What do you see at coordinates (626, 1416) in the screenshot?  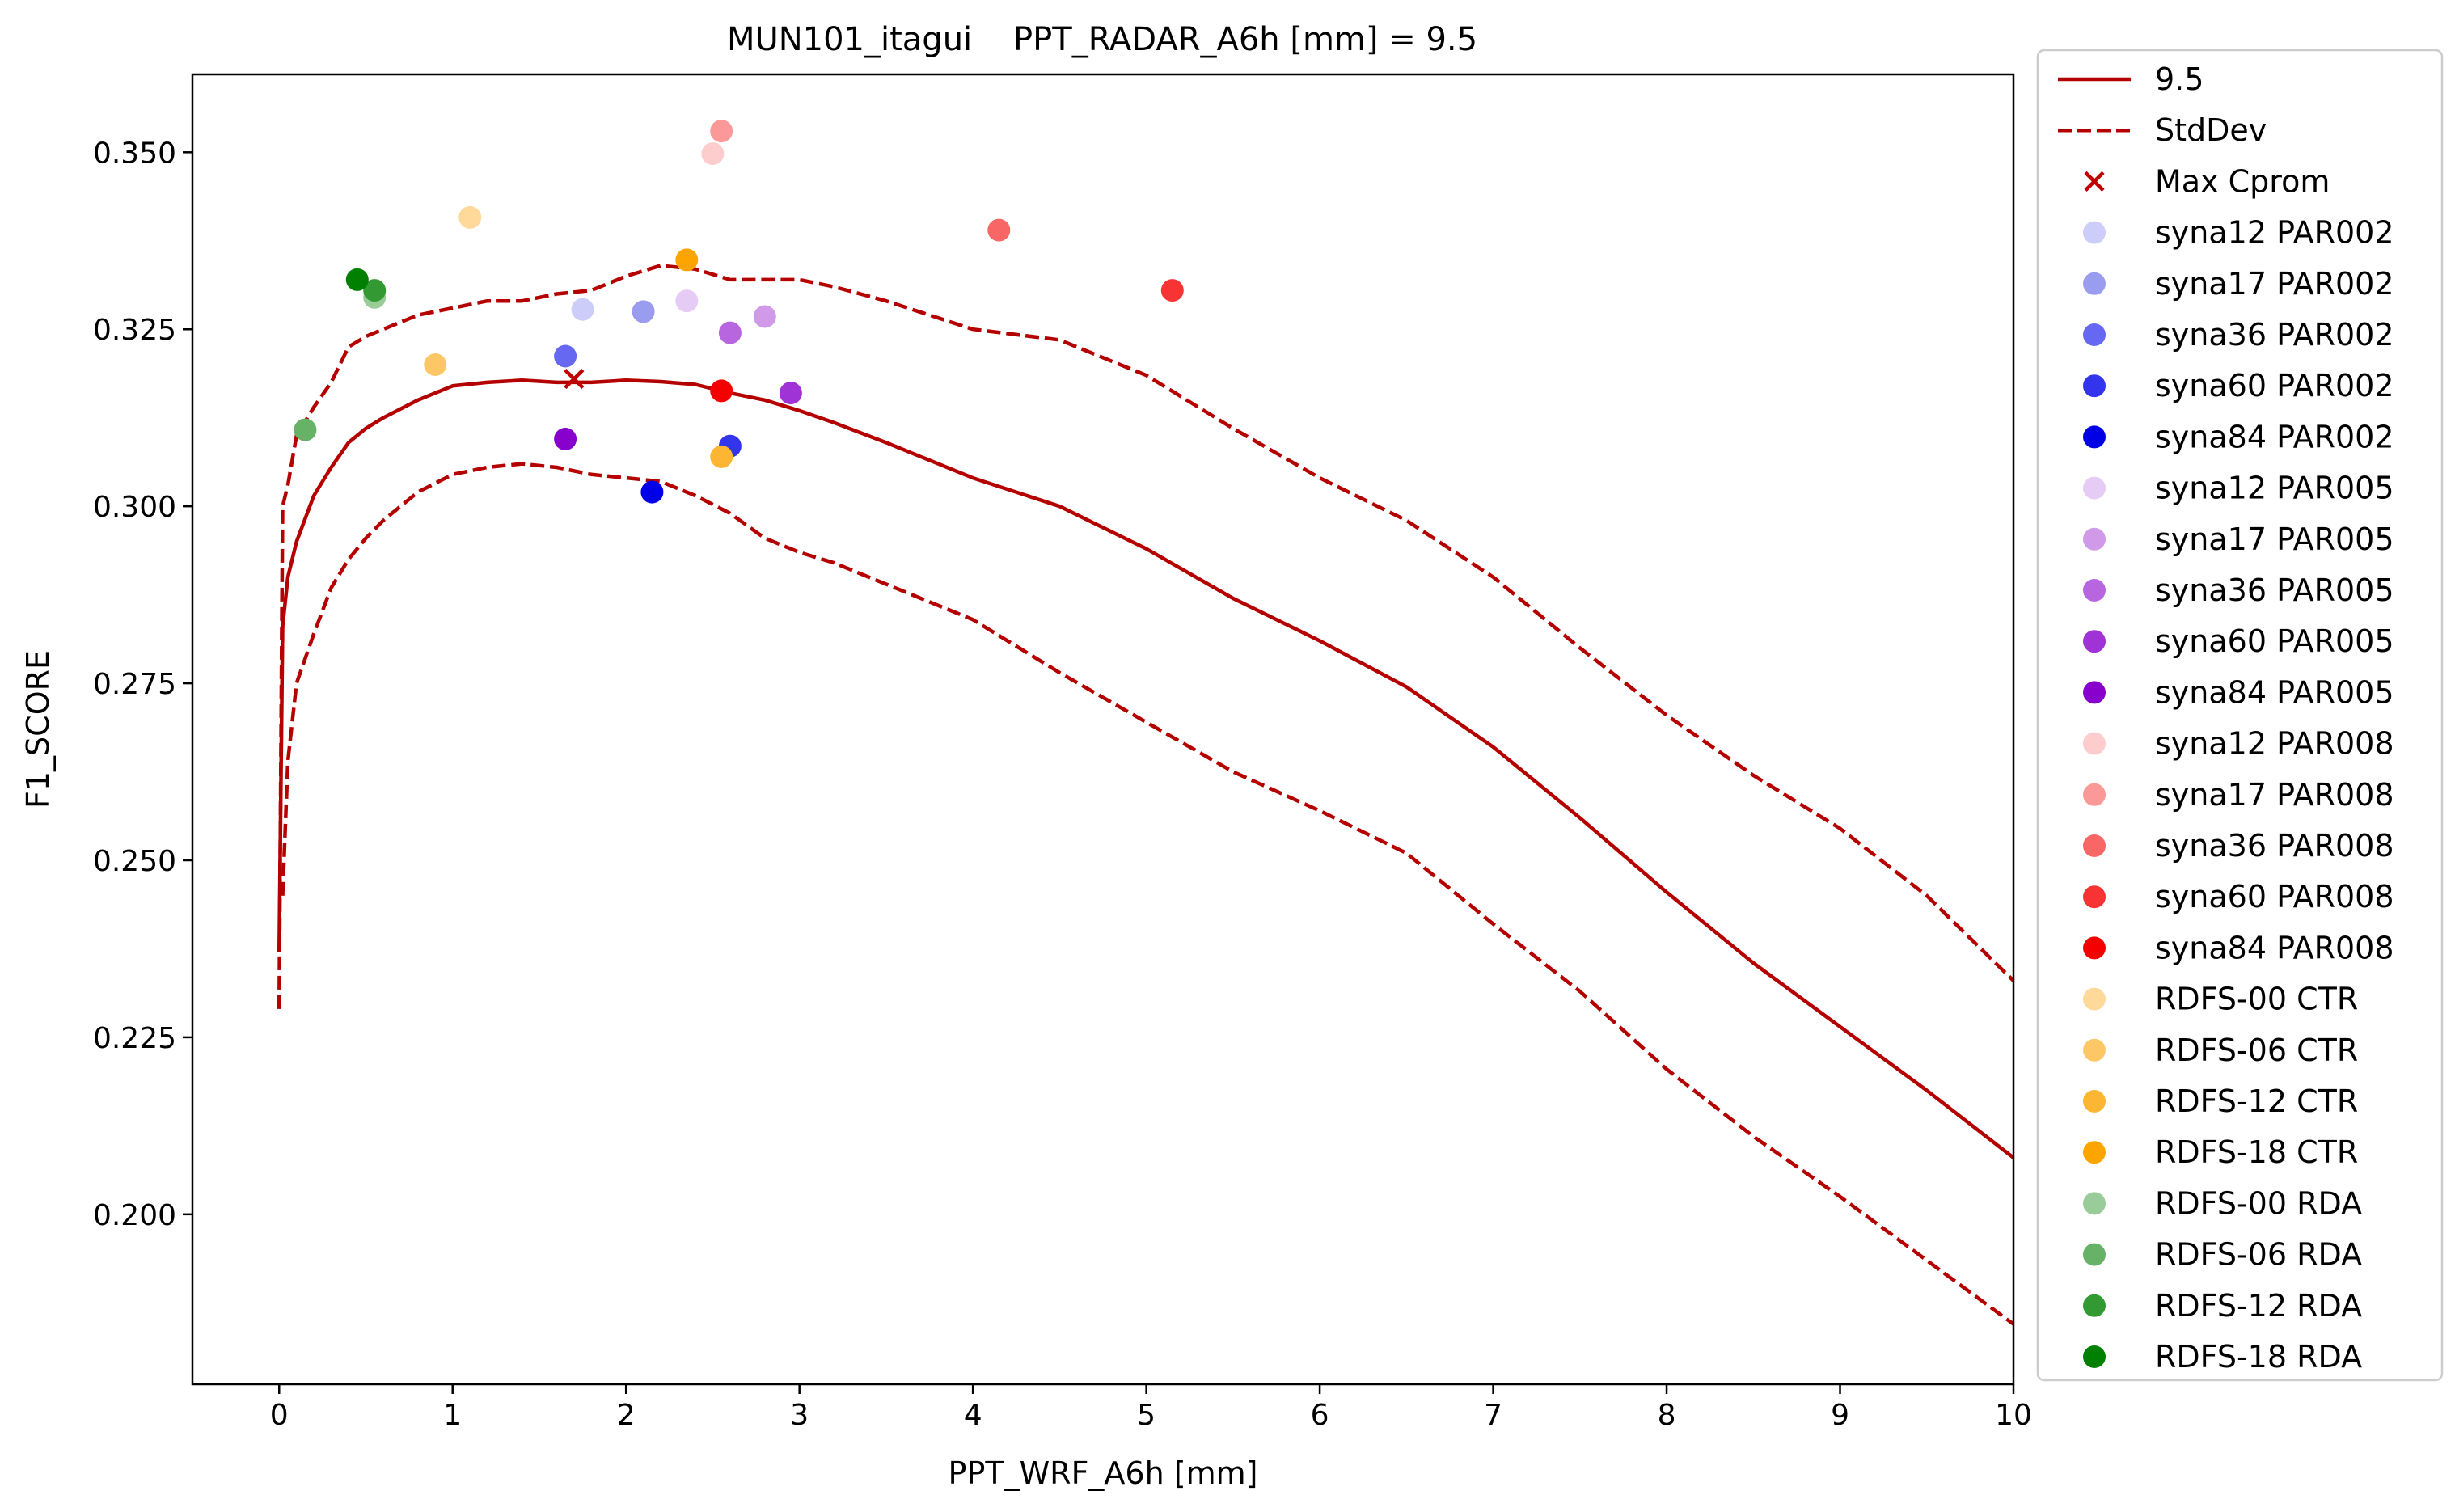 I see `x-tick-label: 2` at bounding box center [626, 1416].